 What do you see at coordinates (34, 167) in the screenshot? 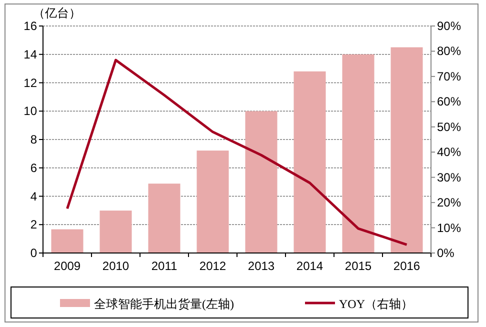
I see `y-tick-label: 6` at bounding box center [34, 167].